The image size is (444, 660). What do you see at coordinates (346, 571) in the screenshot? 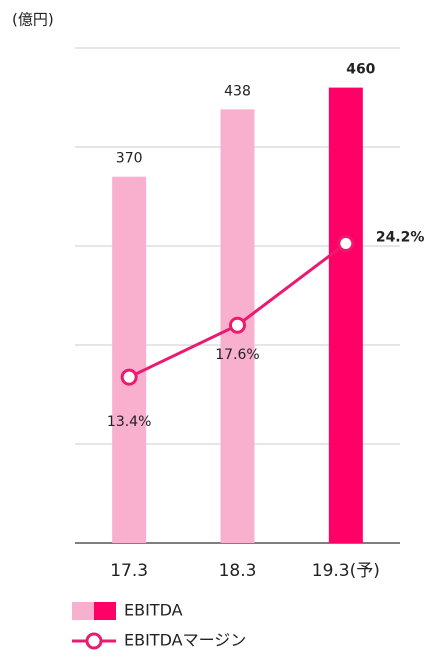
I see `x-tick-label: 19.3(予)` at bounding box center [346, 571].